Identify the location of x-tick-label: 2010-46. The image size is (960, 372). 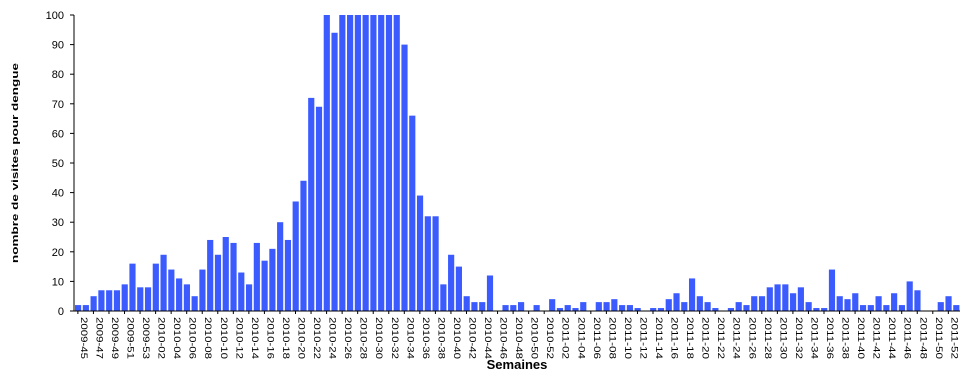
(504, 338).